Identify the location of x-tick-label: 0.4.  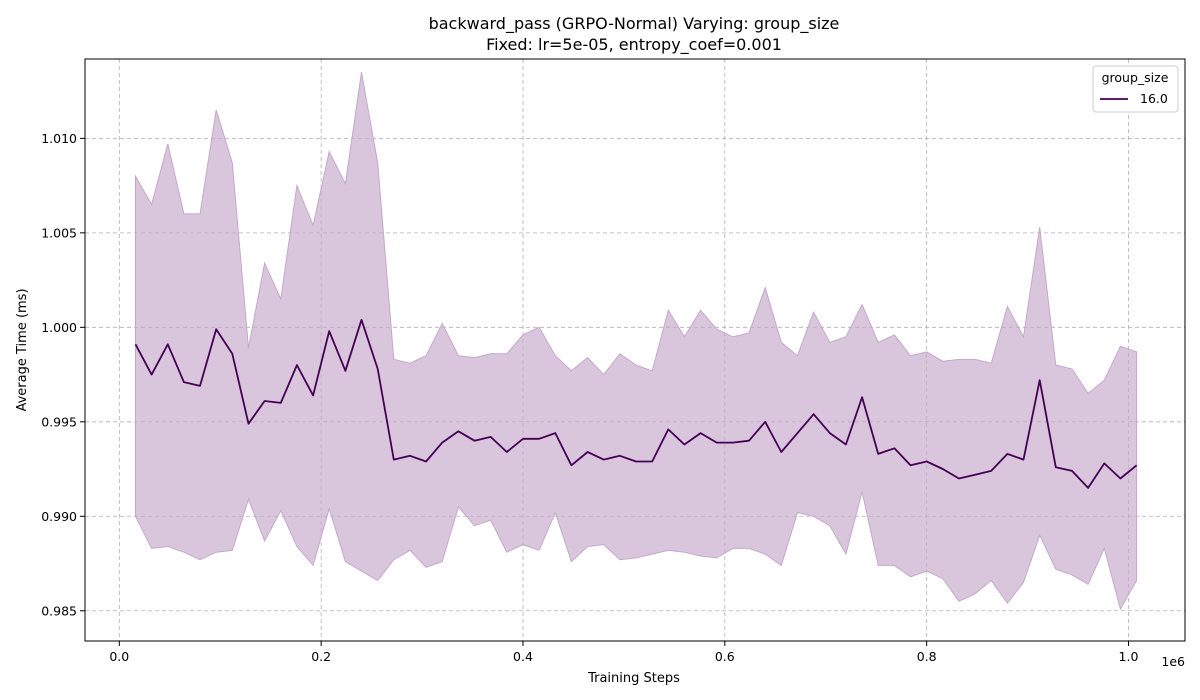
(523, 656).